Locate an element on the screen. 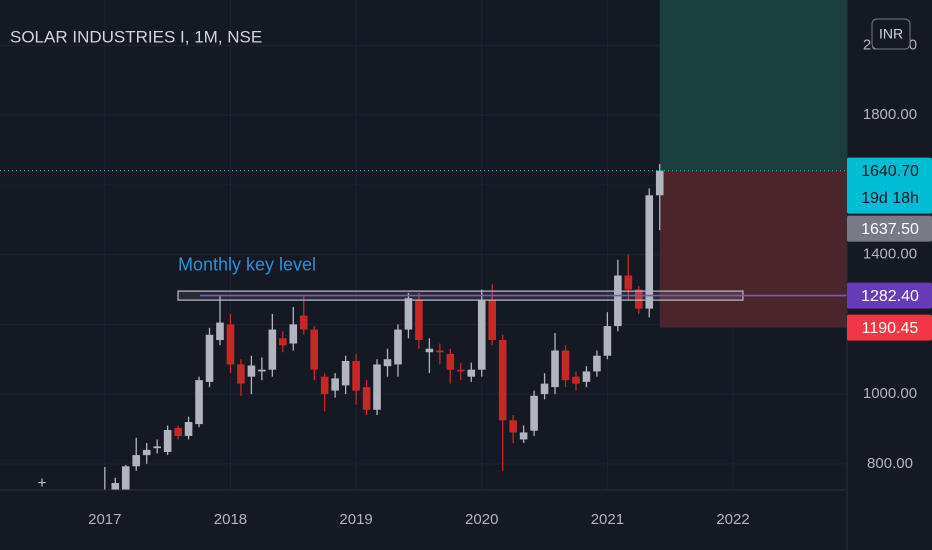  price-label: 1282.40 is located at coordinates (890, 296).